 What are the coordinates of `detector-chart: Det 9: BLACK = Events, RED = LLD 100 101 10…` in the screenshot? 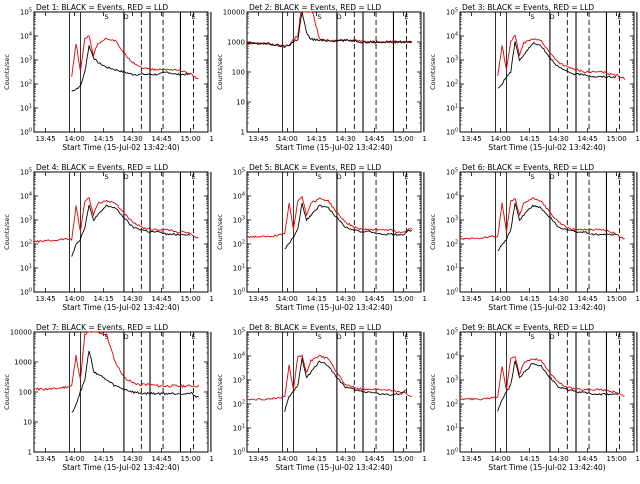 It's located at (534, 397).